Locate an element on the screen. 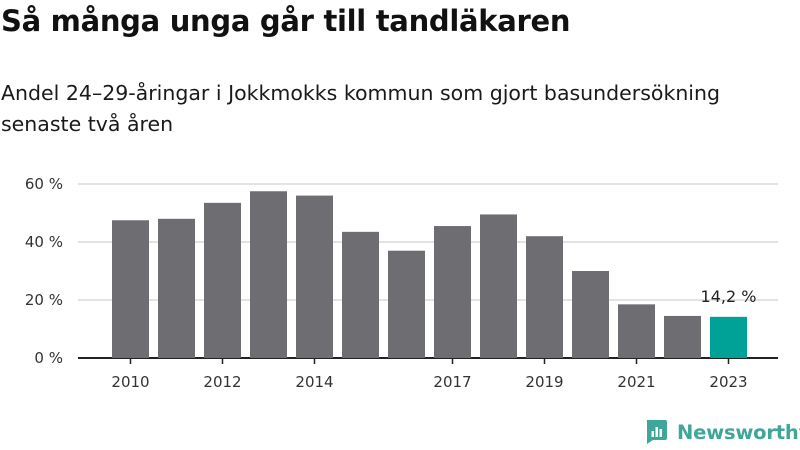 The image size is (800, 450). bar-2014 is located at coordinates (314, 276).